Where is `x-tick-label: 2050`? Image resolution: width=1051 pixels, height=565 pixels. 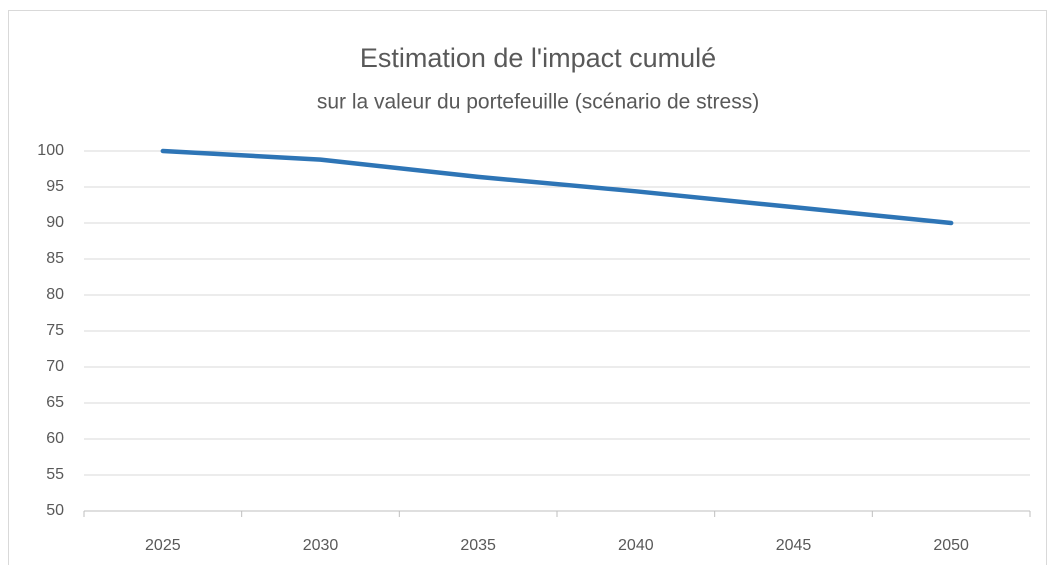
x-tick-label: 2050 is located at coordinates (951, 545).